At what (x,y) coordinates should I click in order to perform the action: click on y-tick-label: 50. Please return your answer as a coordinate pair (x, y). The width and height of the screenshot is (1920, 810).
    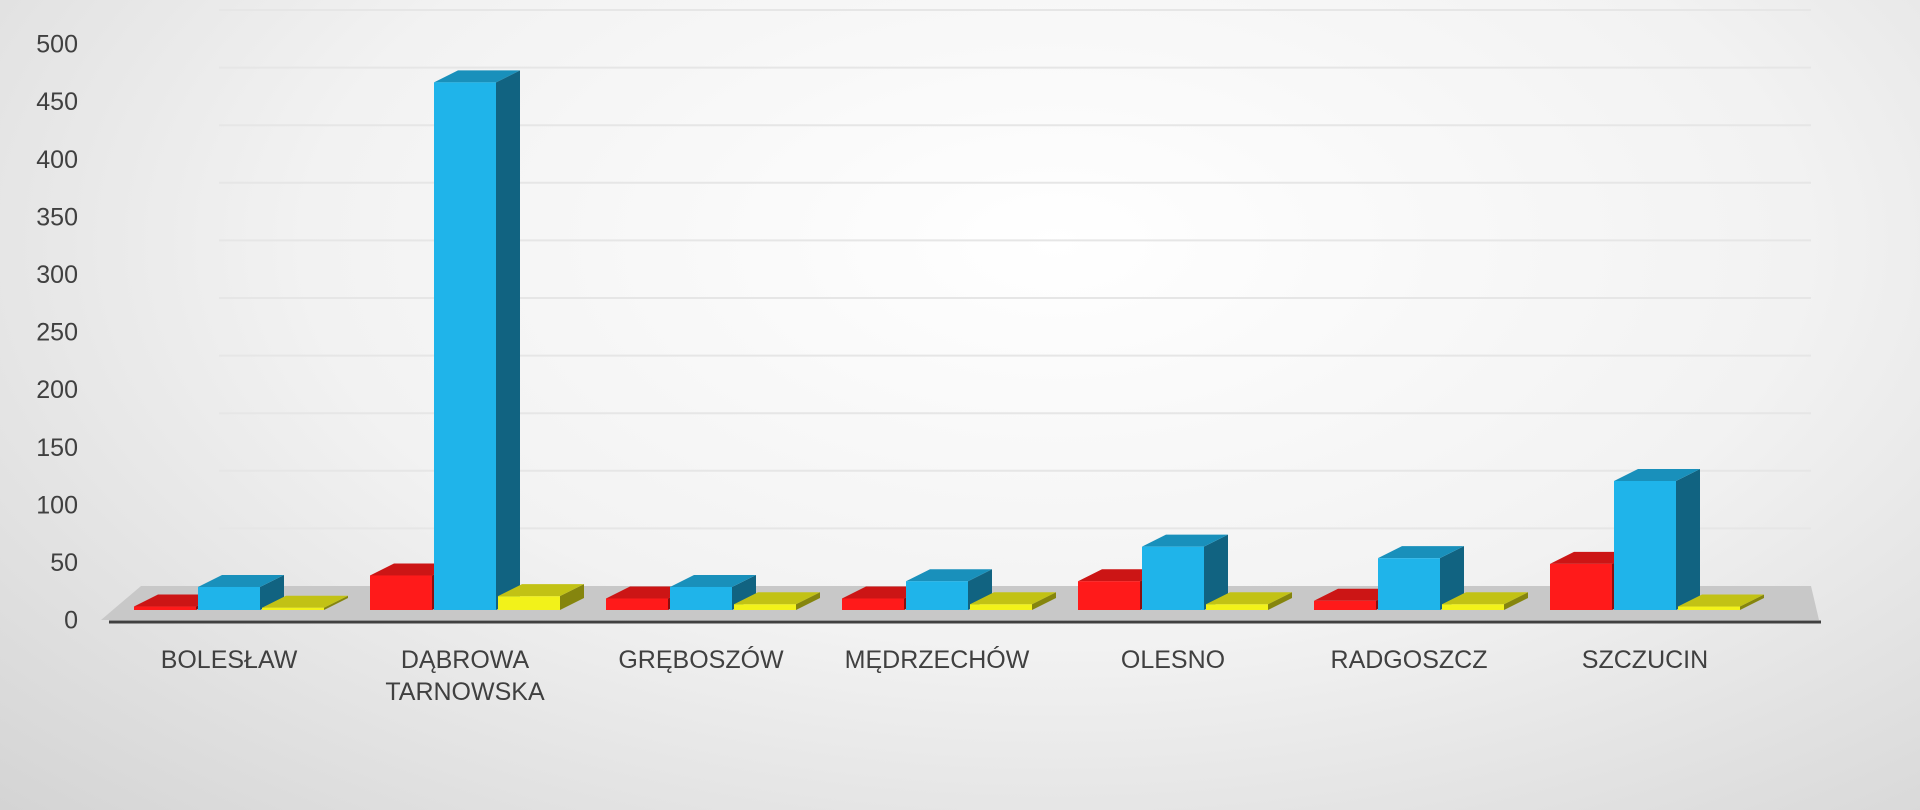
    Looking at the image, I should click on (64, 563).